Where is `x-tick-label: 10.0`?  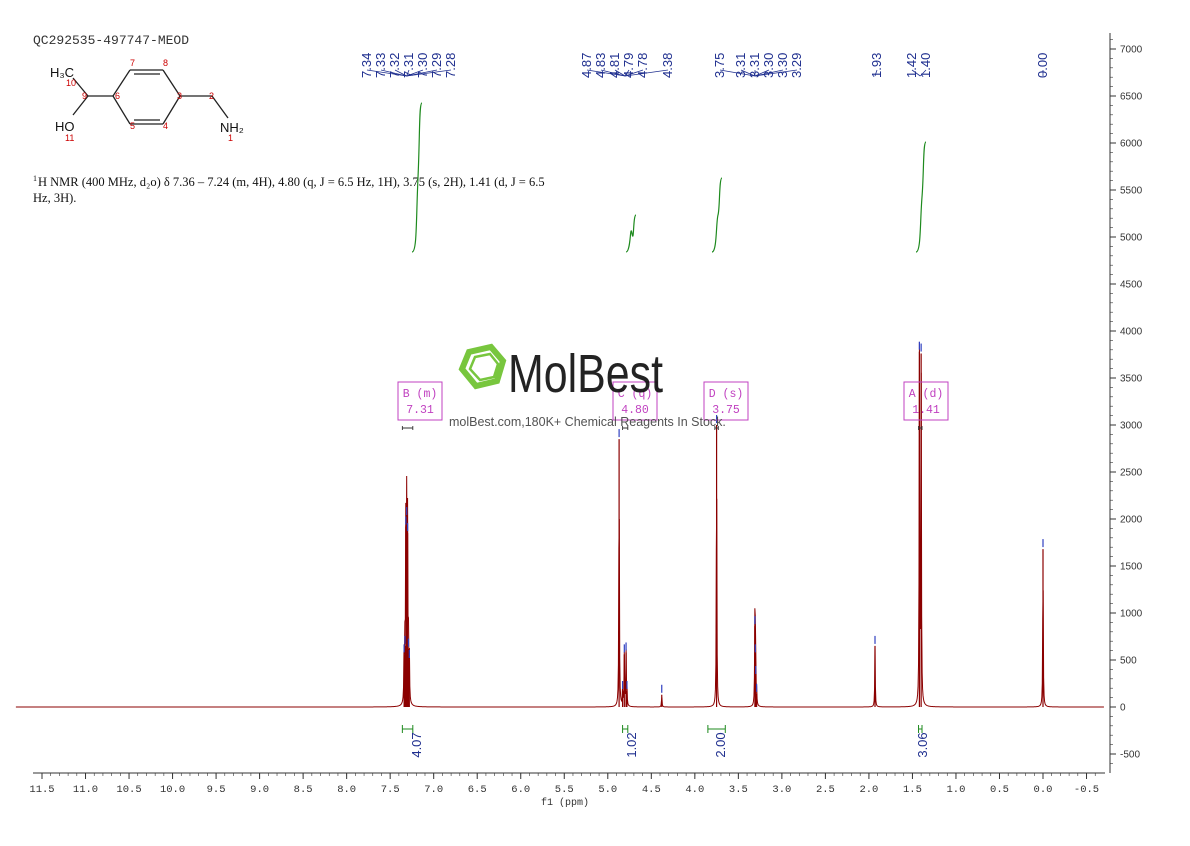 x-tick-label: 10.0 is located at coordinates (172, 790).